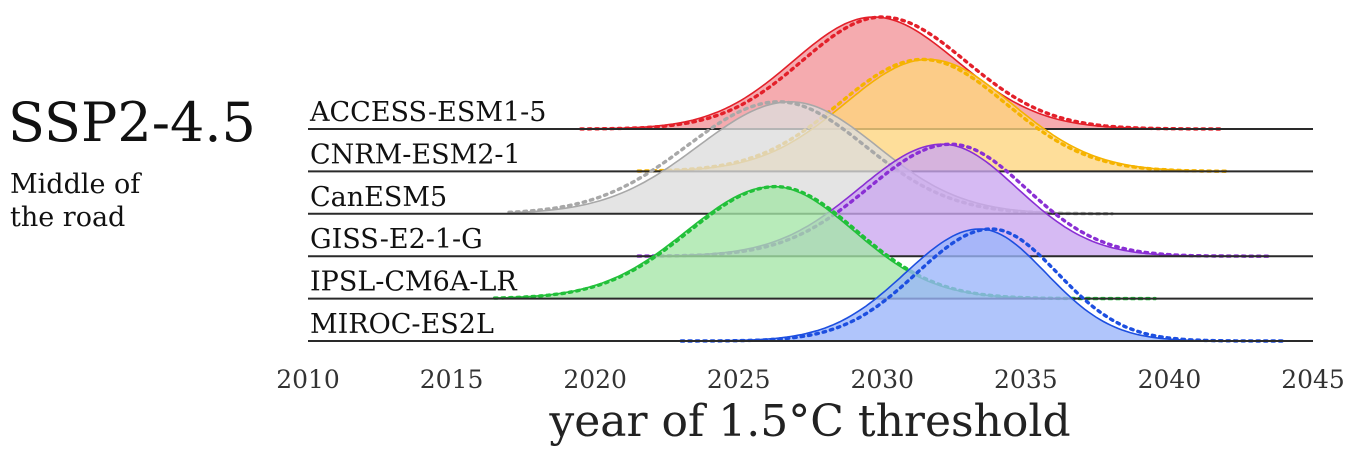 Image resolution: width=1364 pixels, height=455 pixels. Describe the element at coordinates (882, 379) in the screenshot. I see `x-tick-label: 2030` at that location.